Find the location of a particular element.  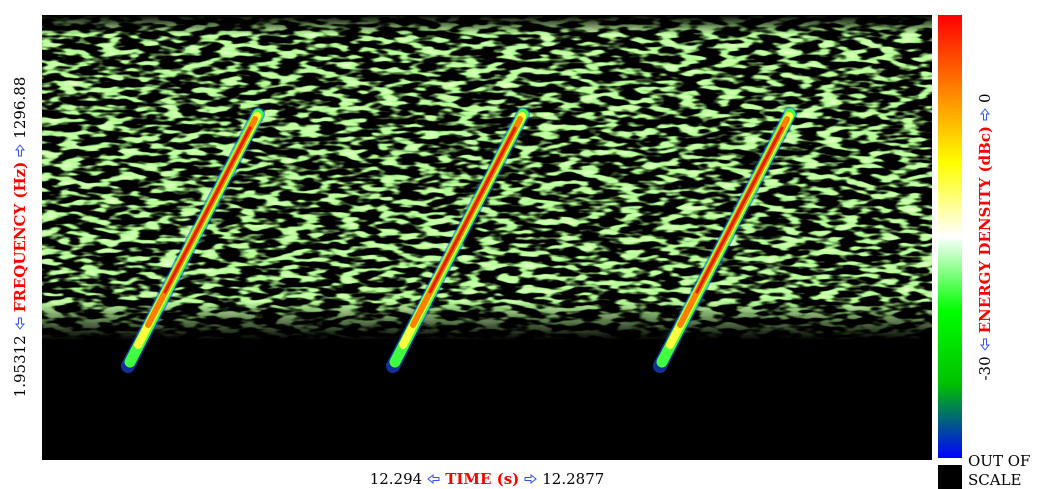

x-min: 12.294 is located at coordinates (396, 479).